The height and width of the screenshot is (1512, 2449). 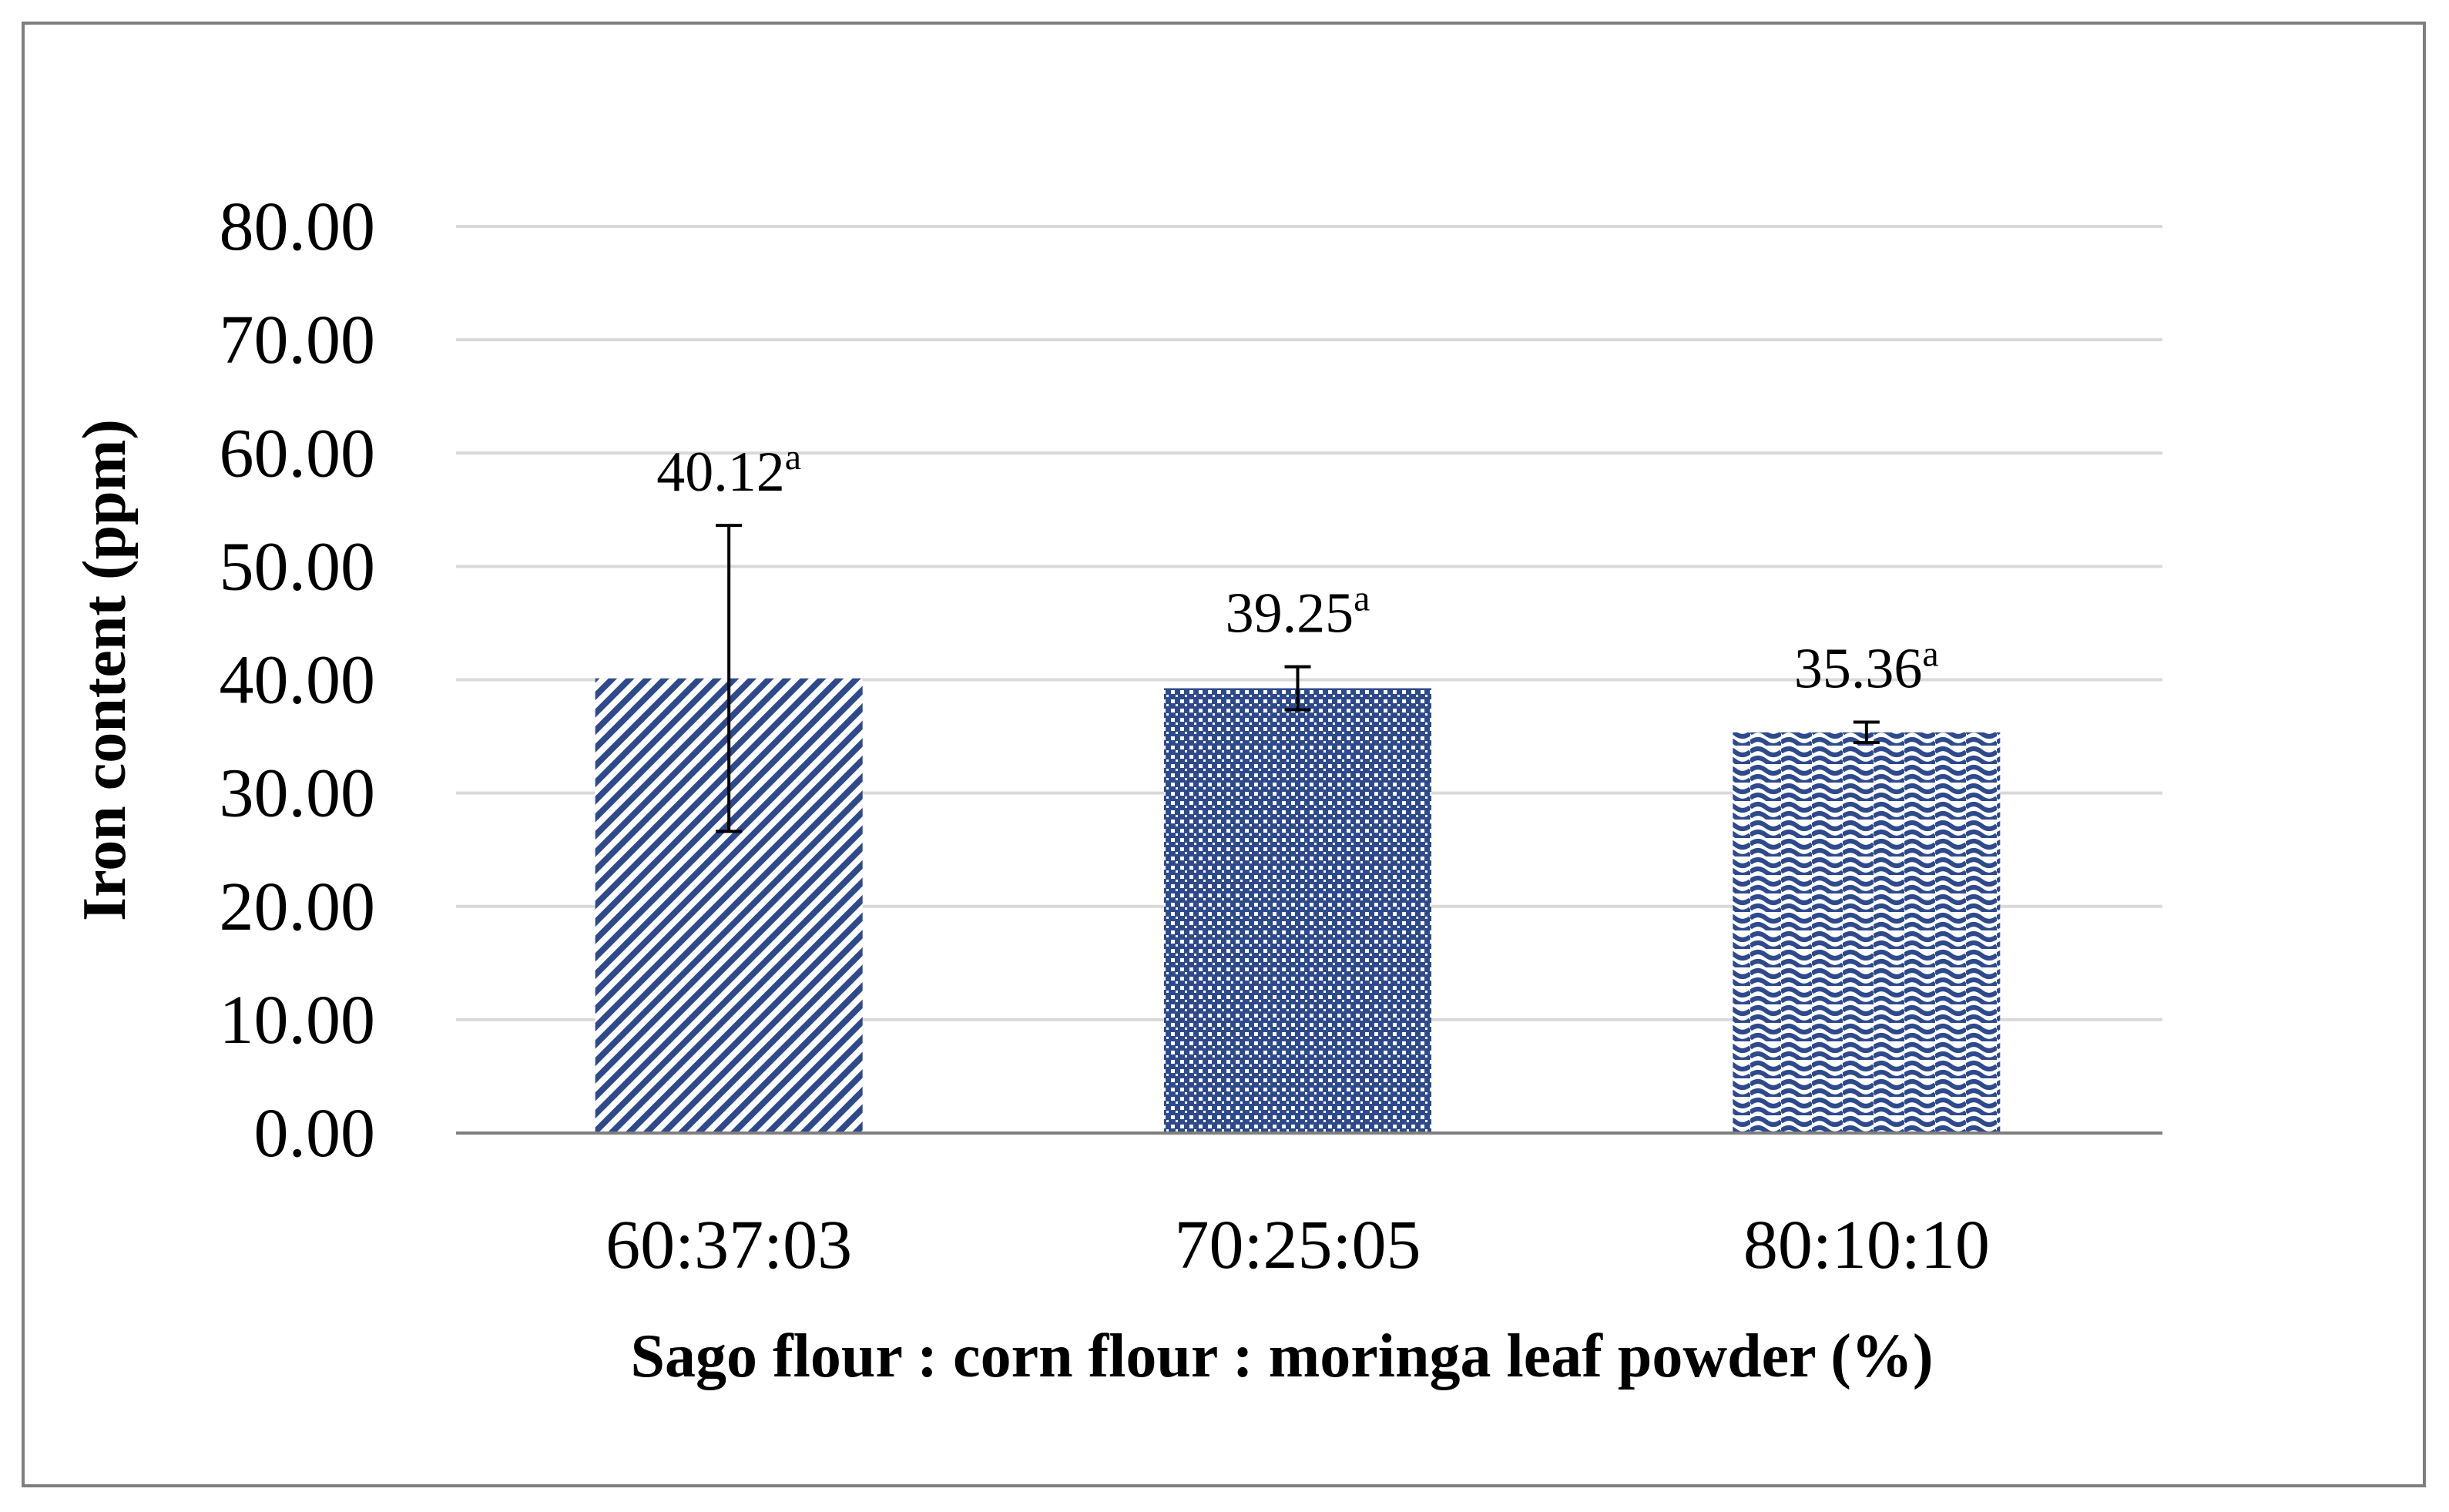 I want to click on x-category-label: 80:10:10, so click(x=1866, y=1245).